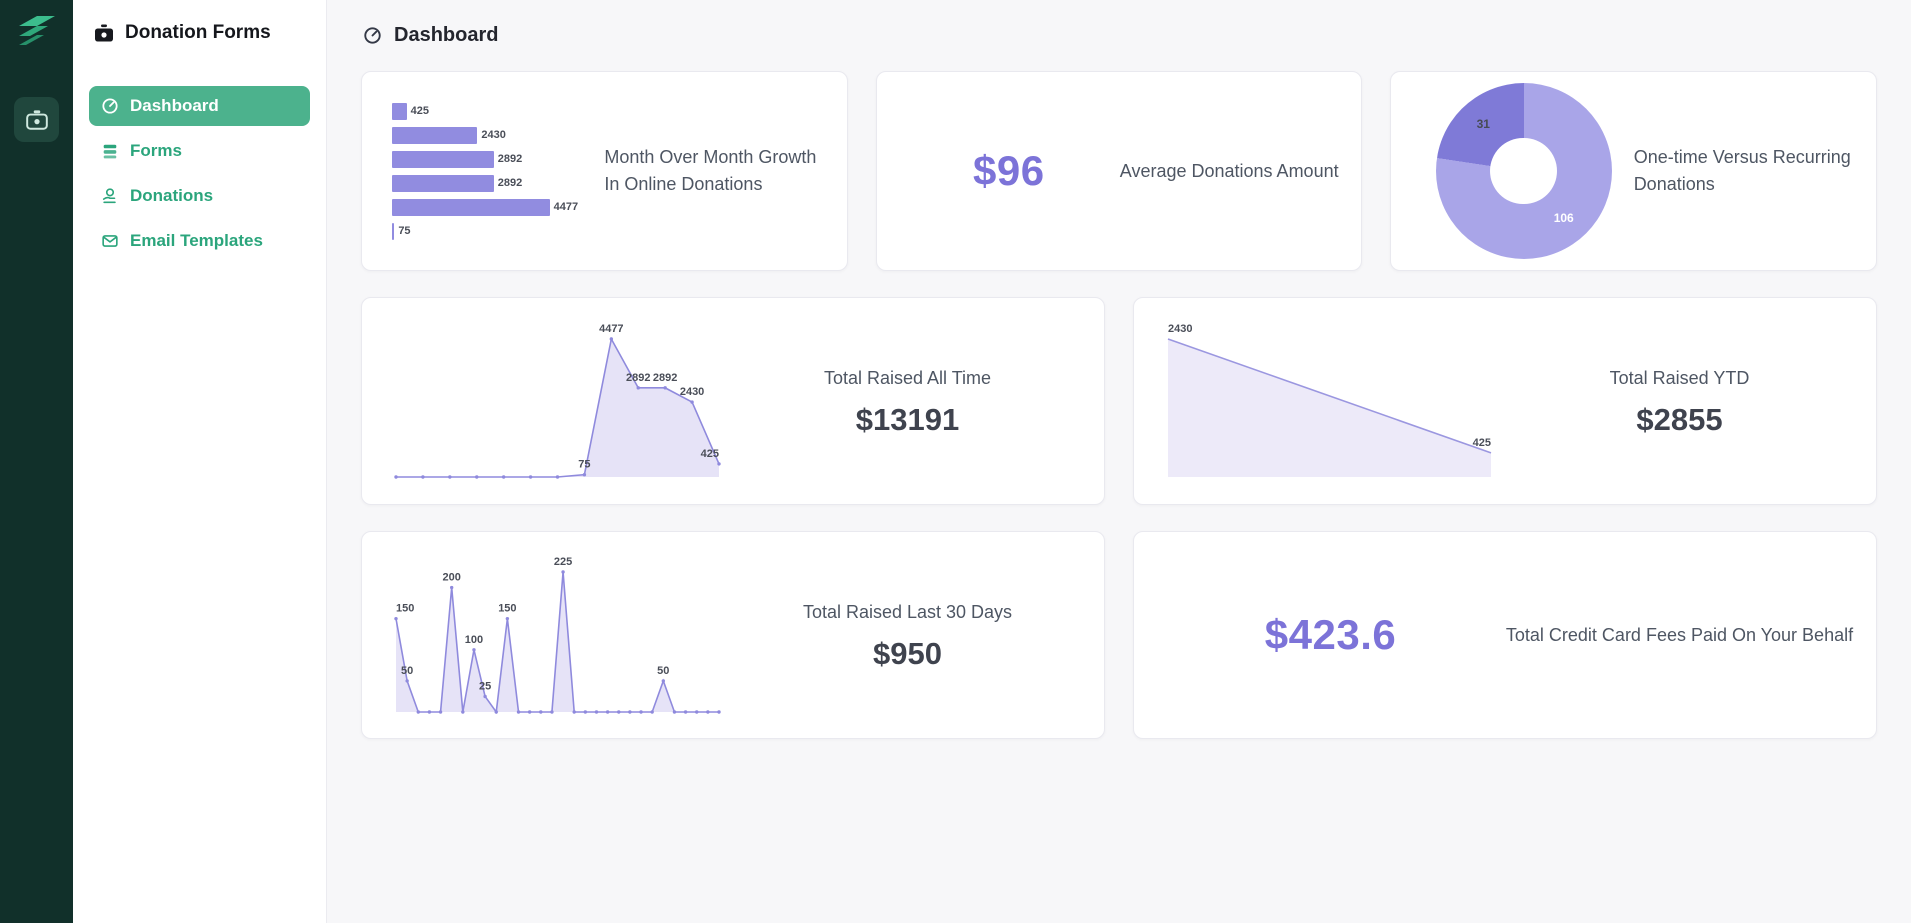  What do you see at coordinates (420, 111) in the screenshot?
I see `bar-value-label: 425` at bounding box center [420, 111].